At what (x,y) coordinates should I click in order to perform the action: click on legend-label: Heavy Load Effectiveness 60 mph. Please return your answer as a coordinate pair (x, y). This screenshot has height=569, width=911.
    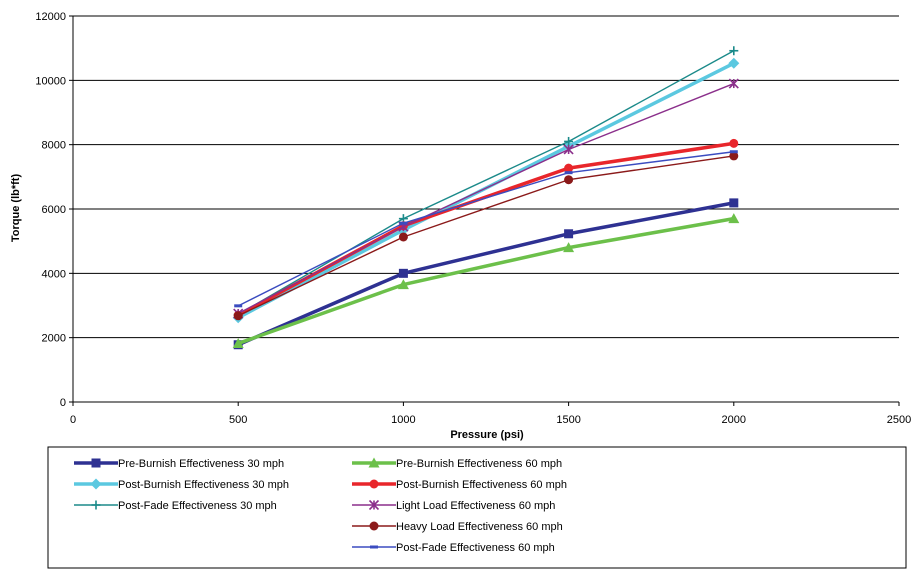
    Looking at the image, I should click on (479, 527).